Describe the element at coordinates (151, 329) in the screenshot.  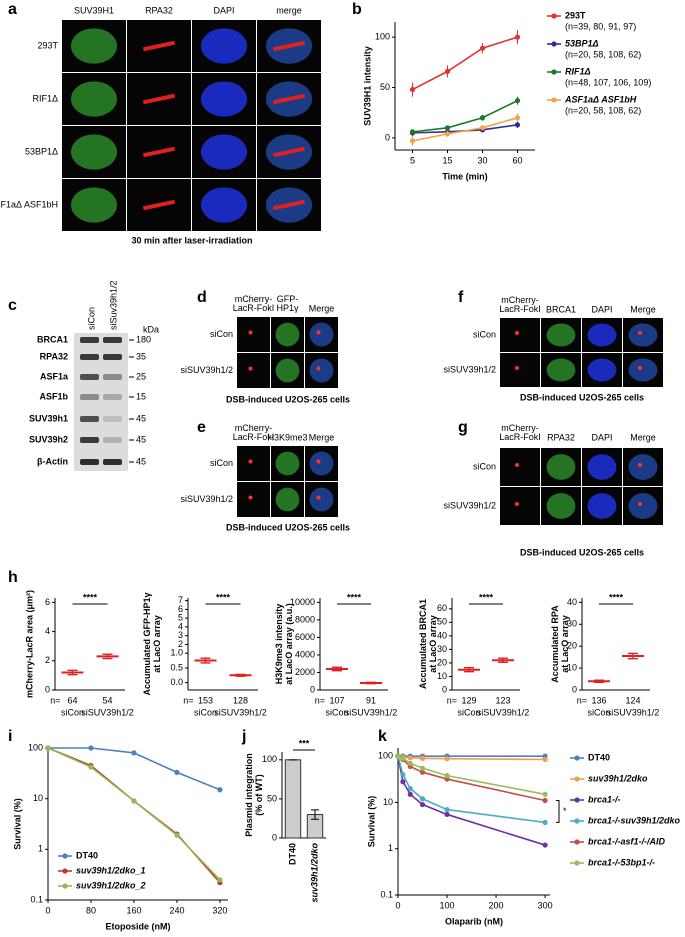
I see `unit-label: kDa` at that location.